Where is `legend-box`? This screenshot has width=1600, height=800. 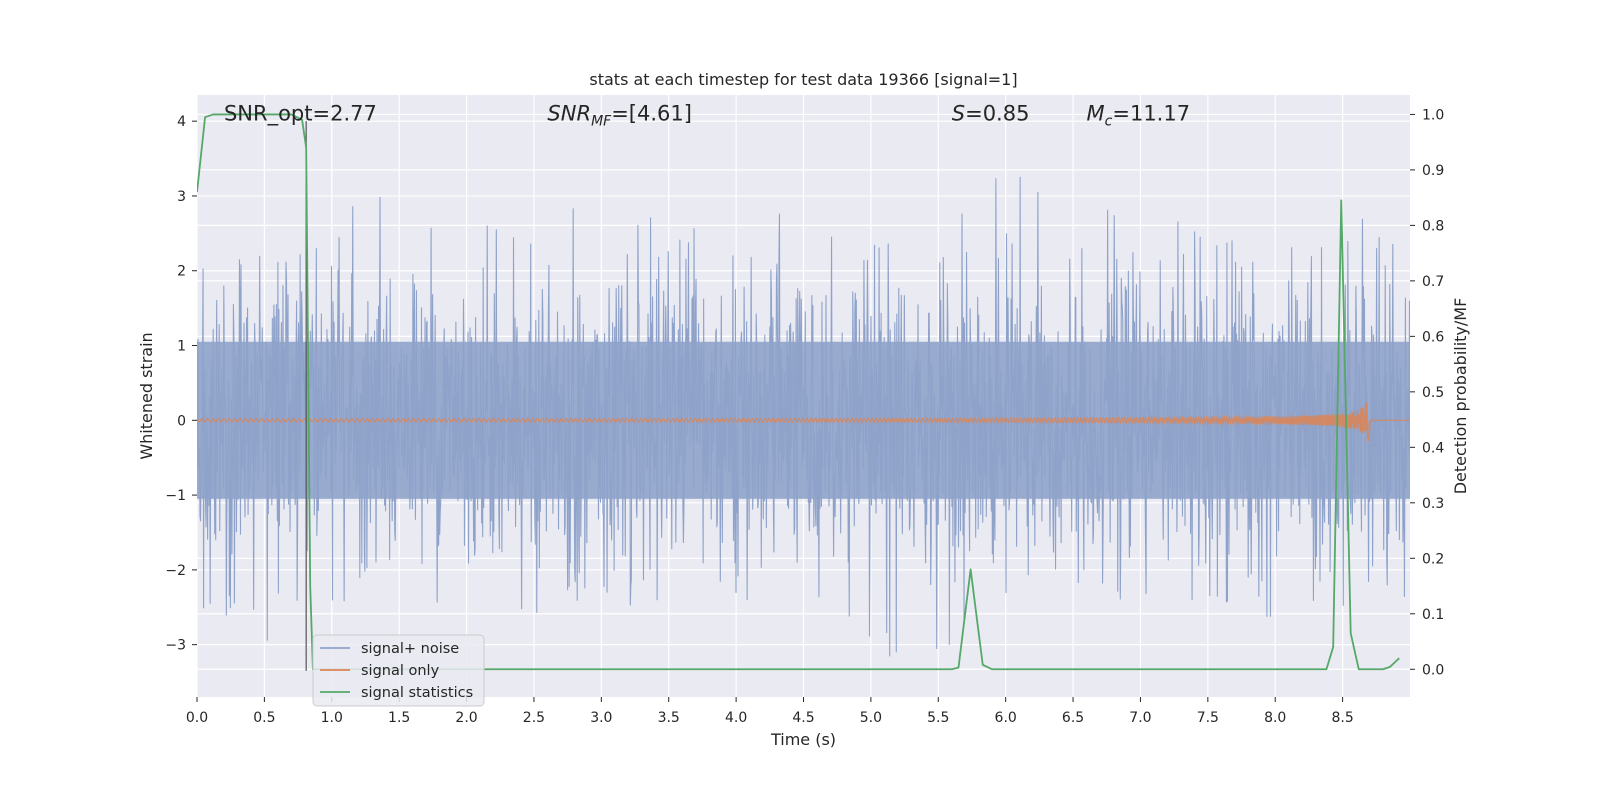
legend-box is located at coordinates (398, 670).